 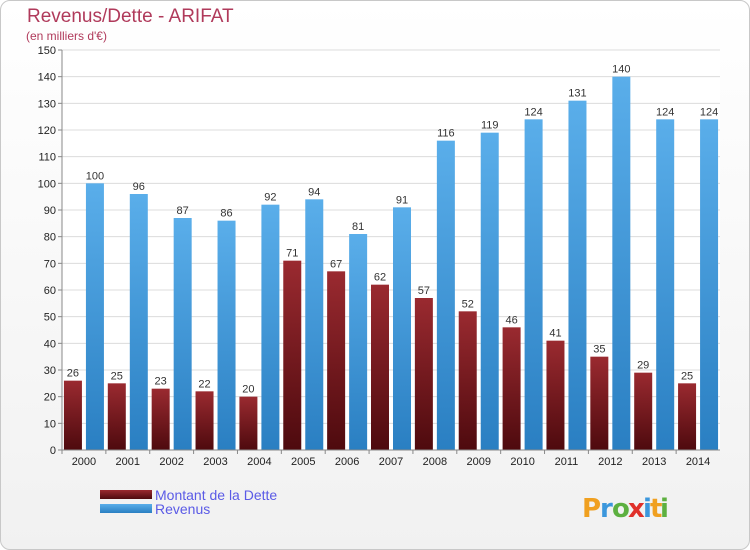 I want to click on x-tick-label: 2014, so click(x=698, y=462).